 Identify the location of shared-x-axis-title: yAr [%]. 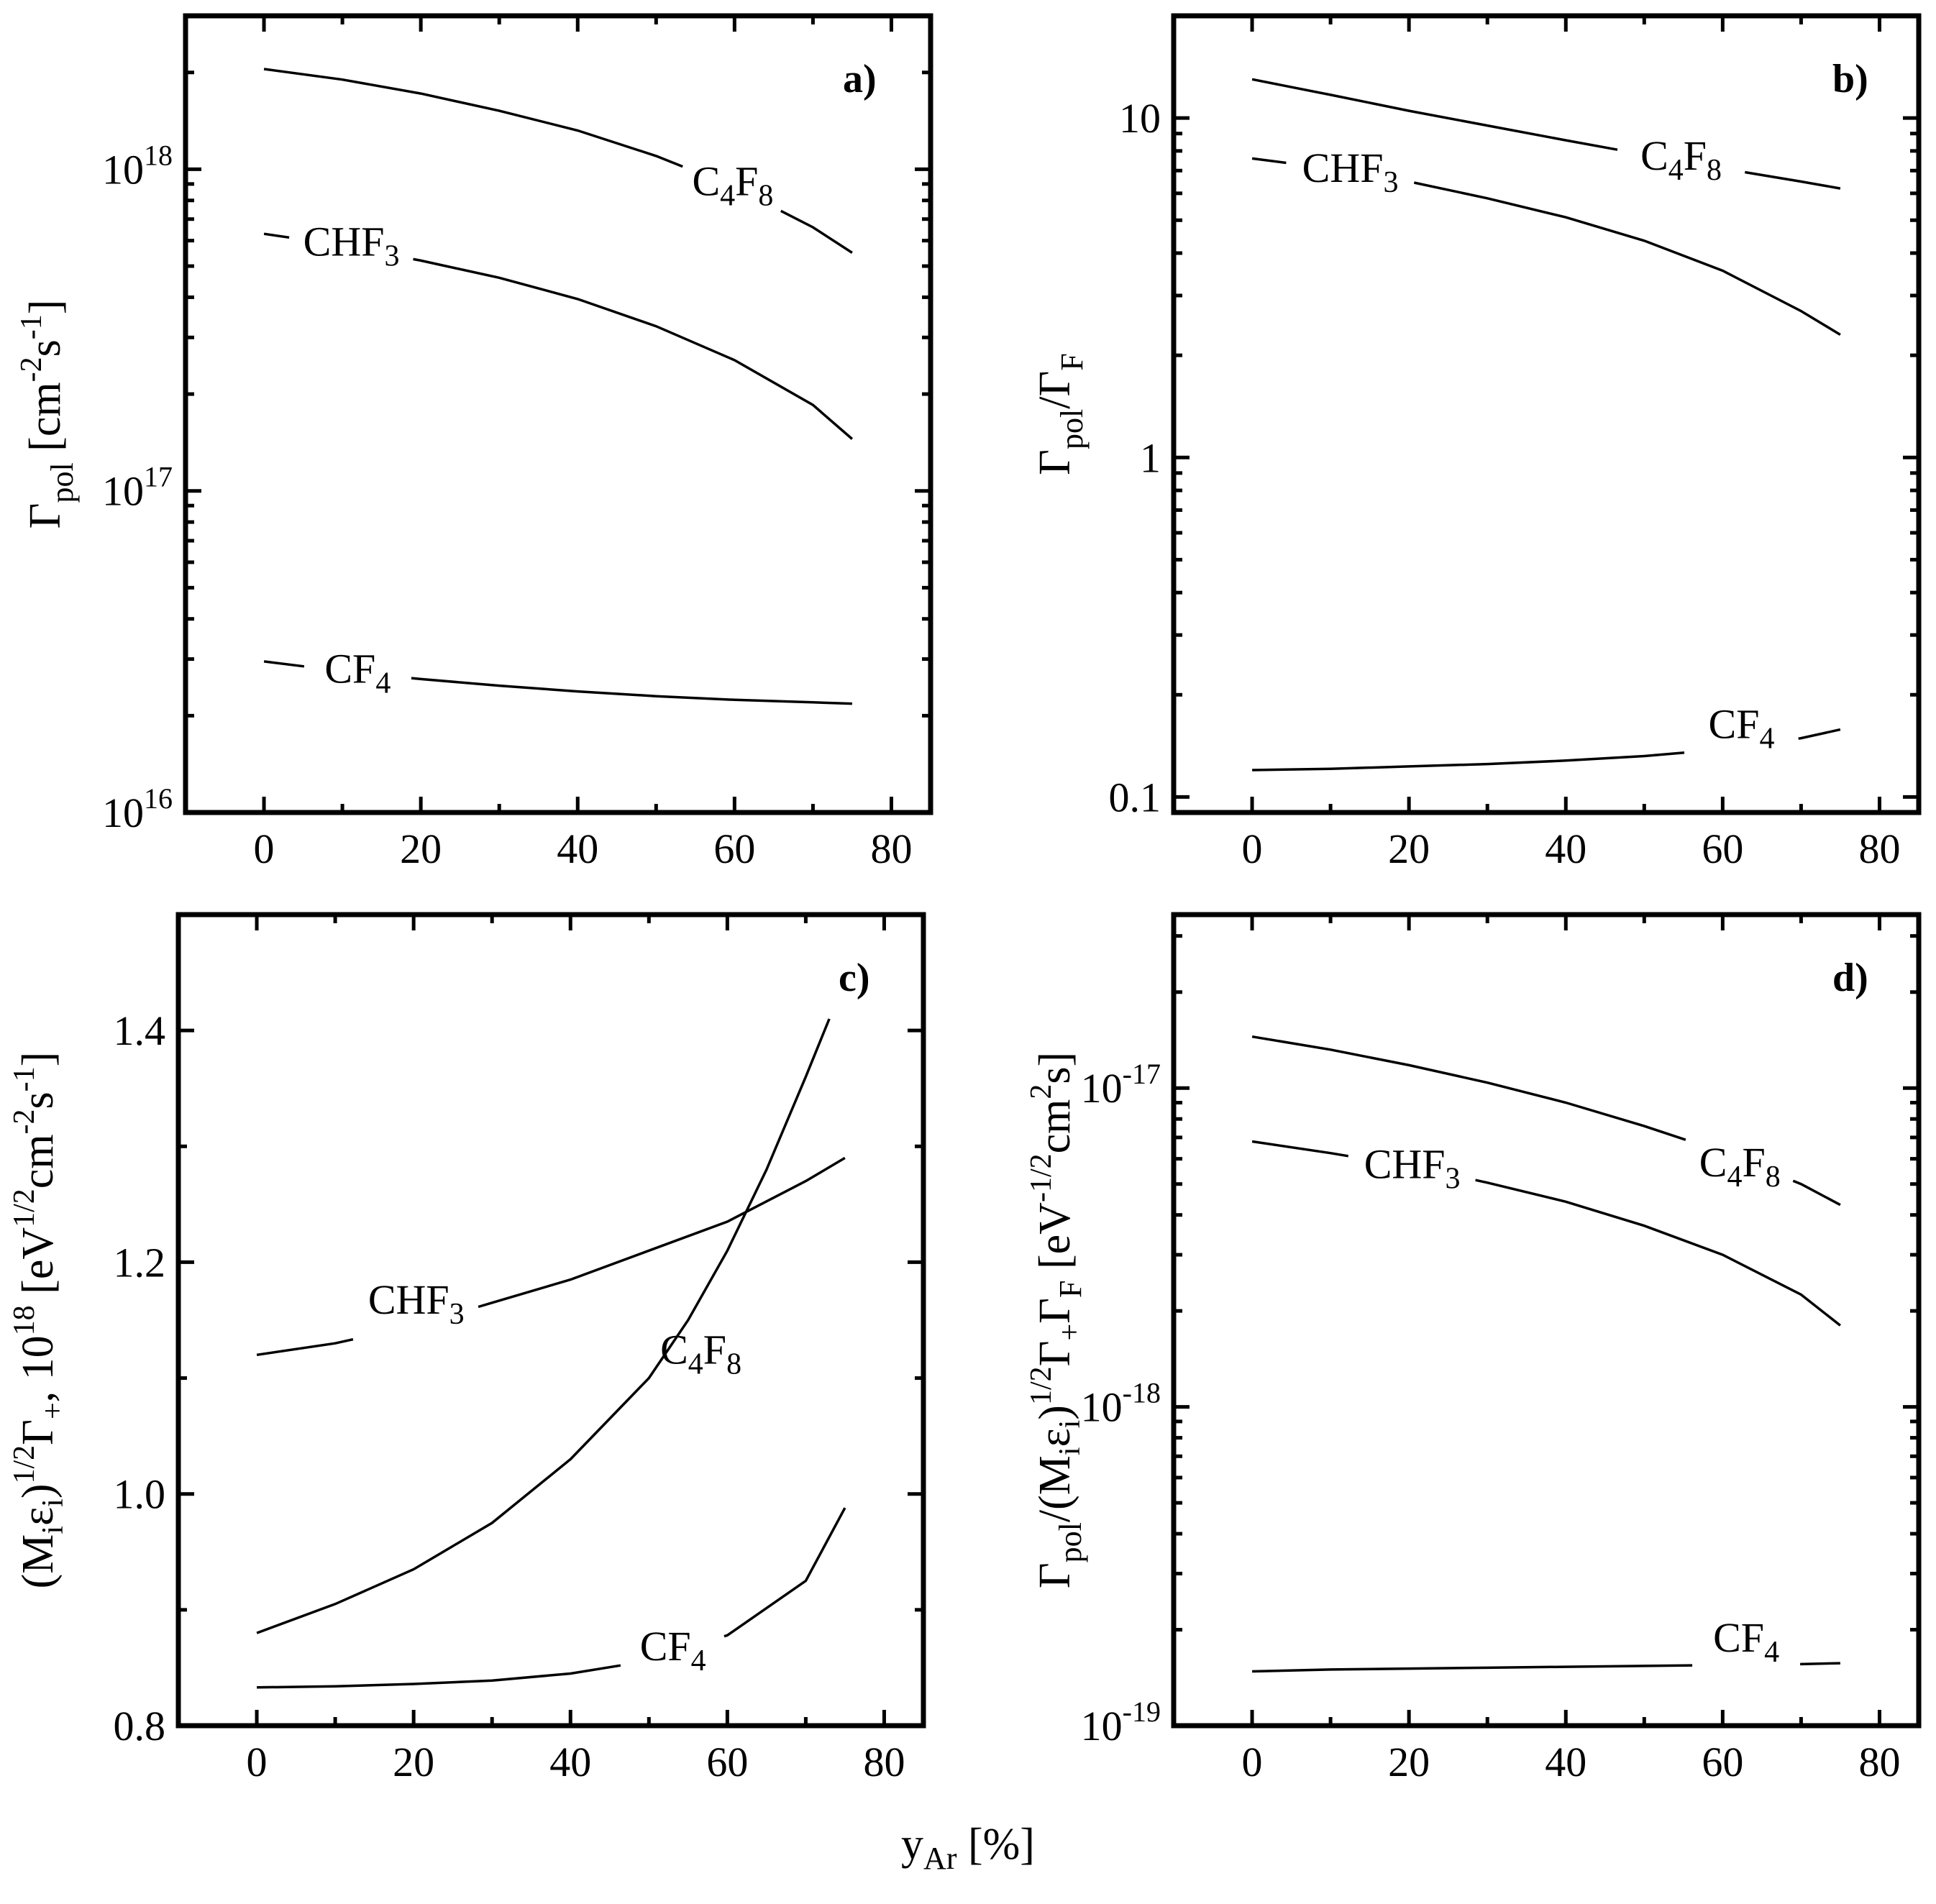
(968, 1848).